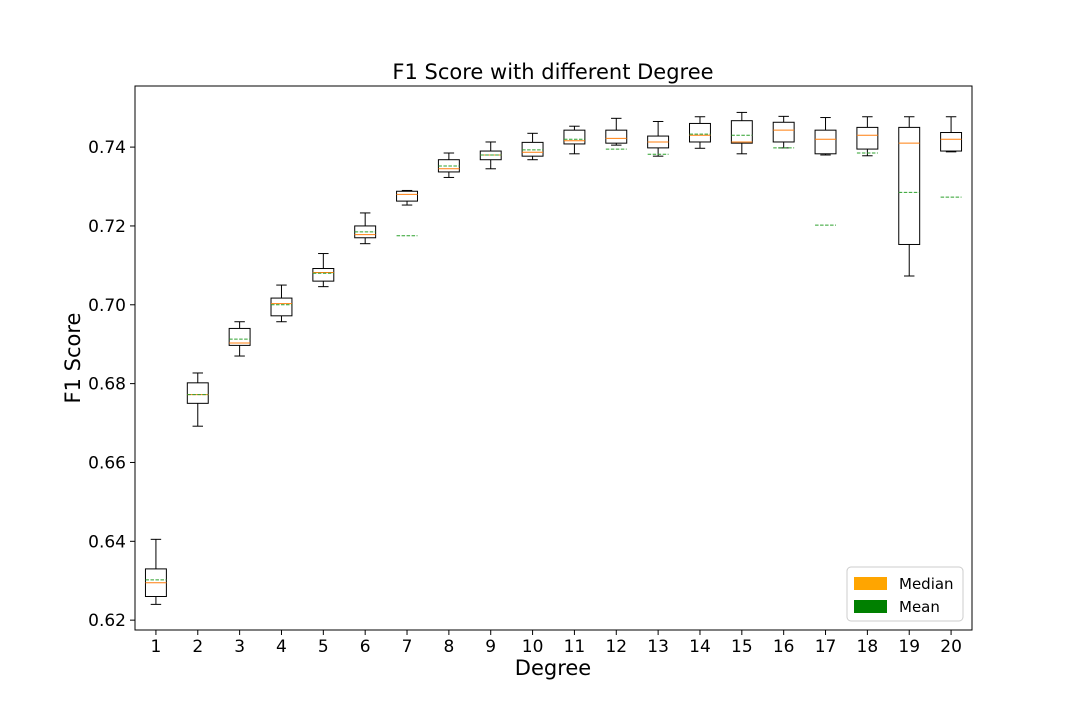  What do you see at coordinates (107, 621) in the screenshot?
I see `y-tick-label: 0.62` at bounding box center [107, 621].